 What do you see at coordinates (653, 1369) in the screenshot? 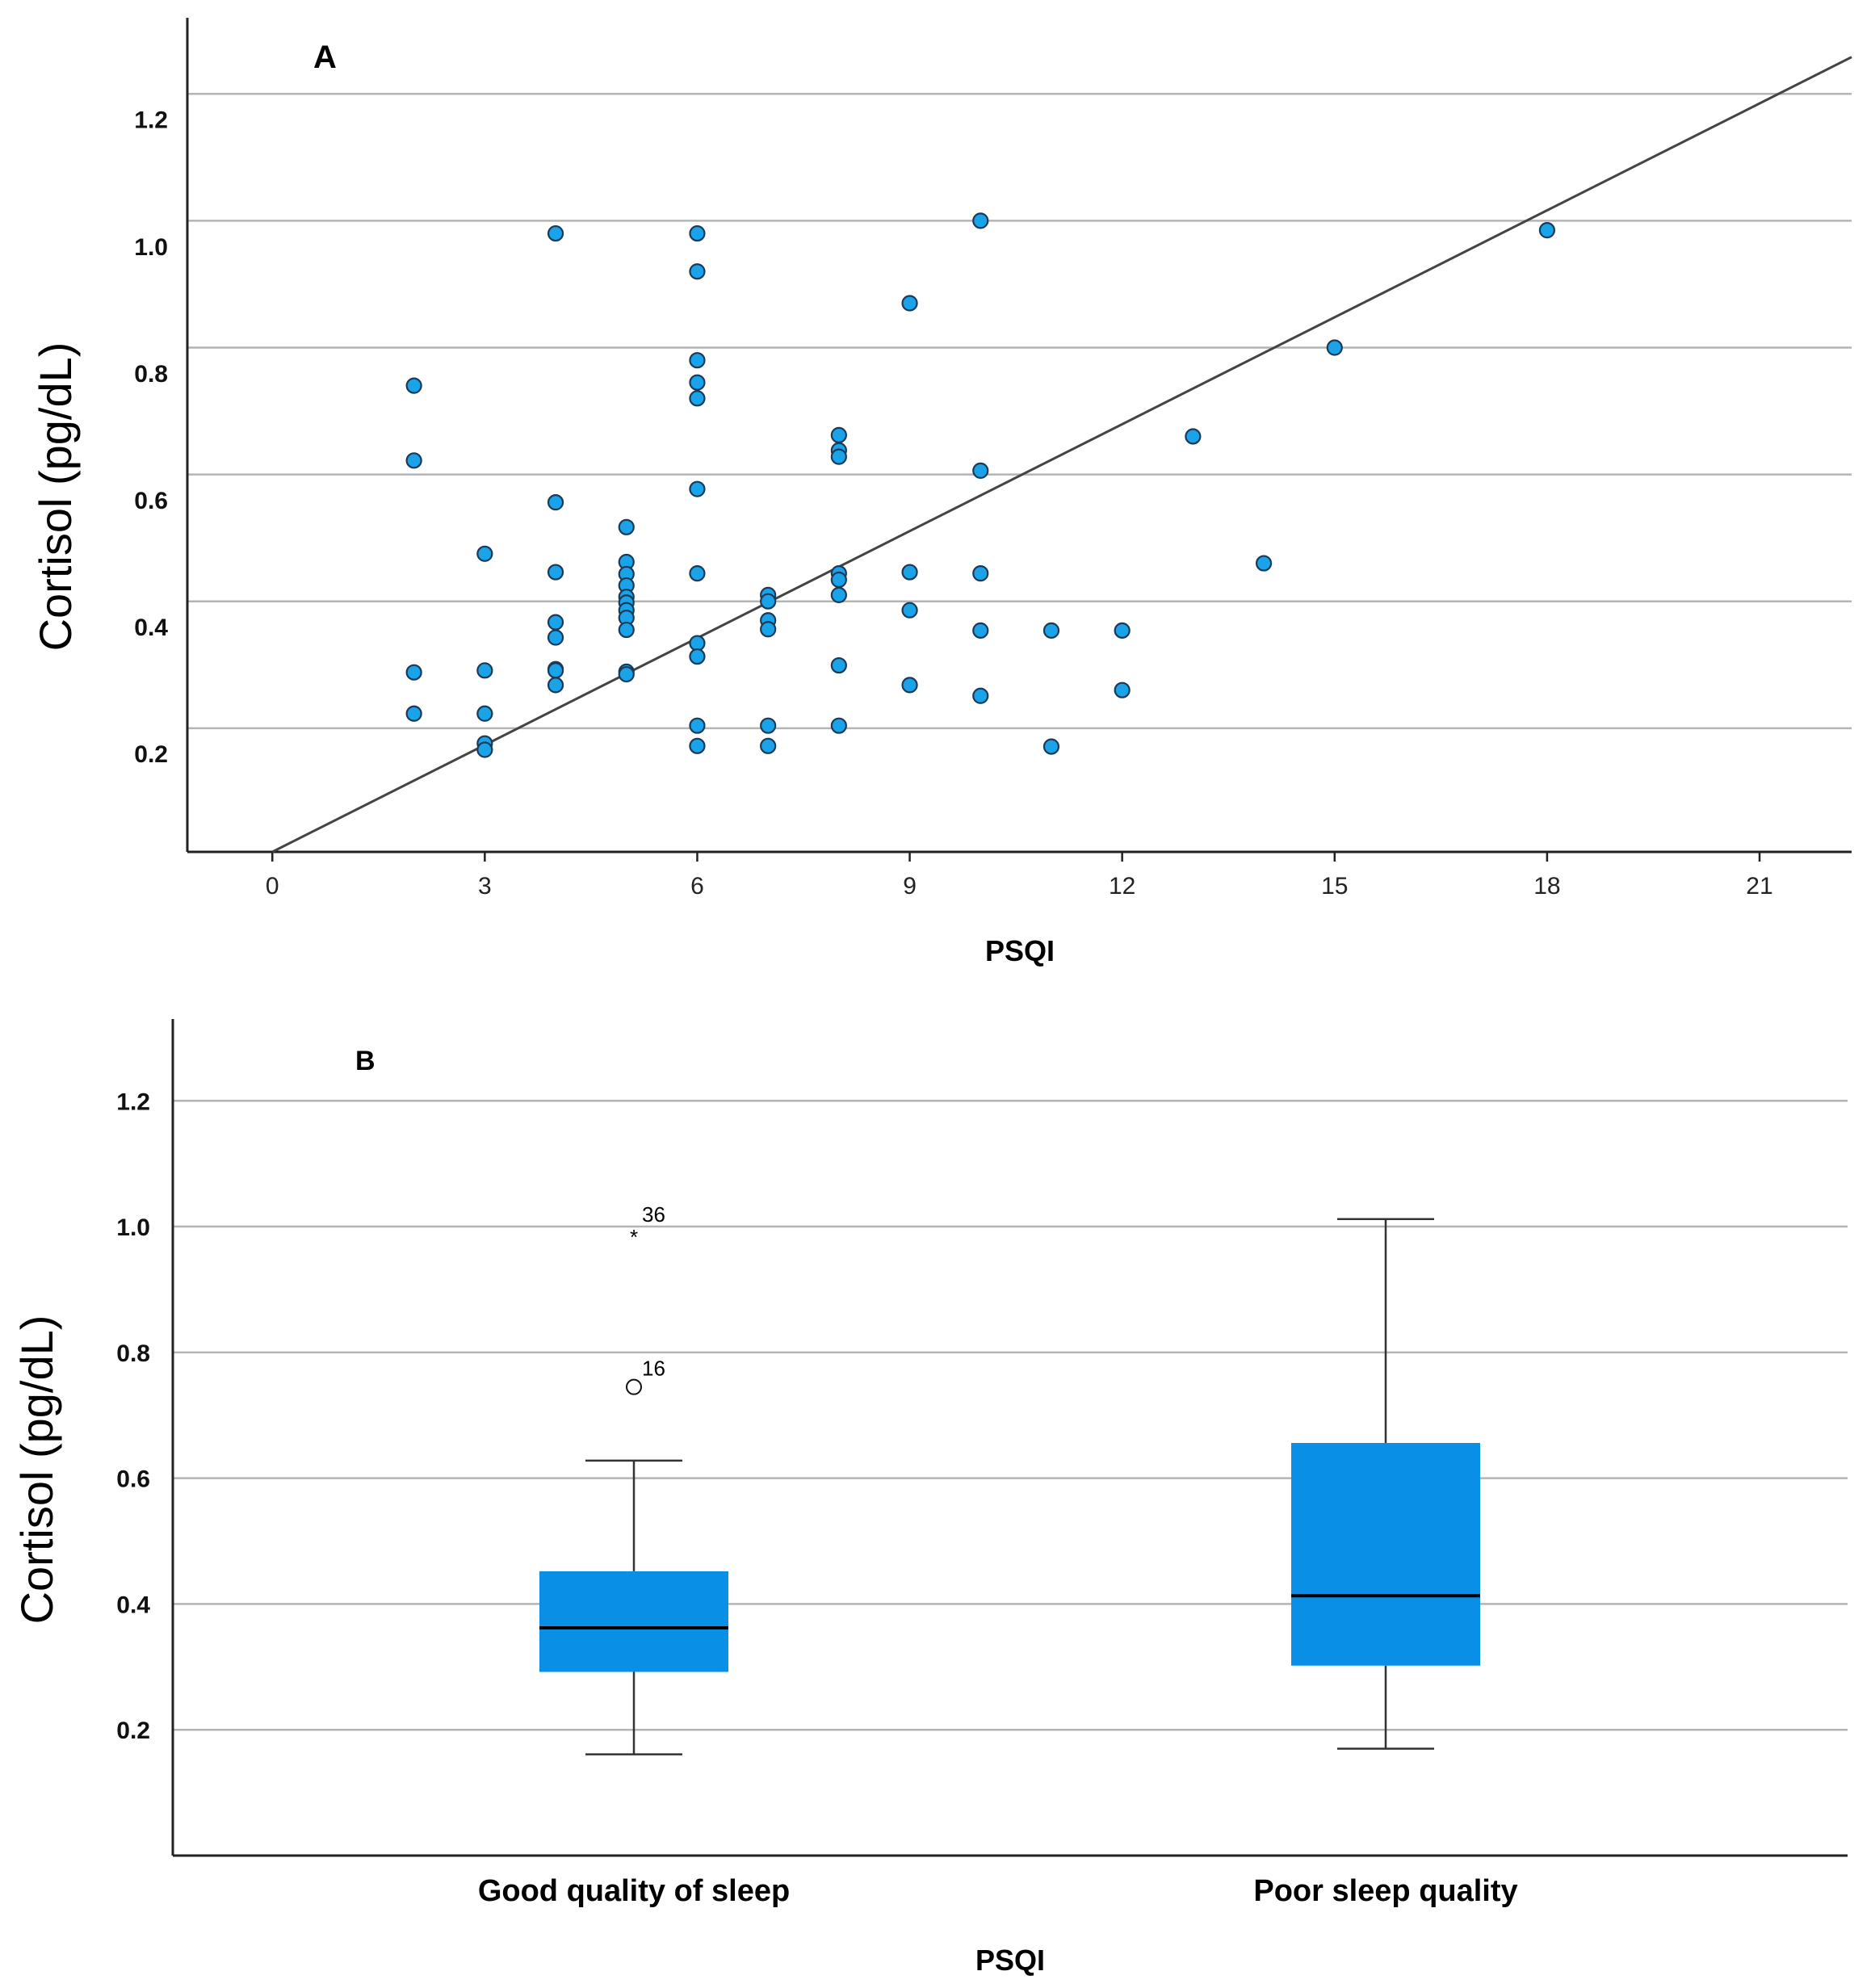
I see `outlier-label: 16` at bounding box center [653, 1369].